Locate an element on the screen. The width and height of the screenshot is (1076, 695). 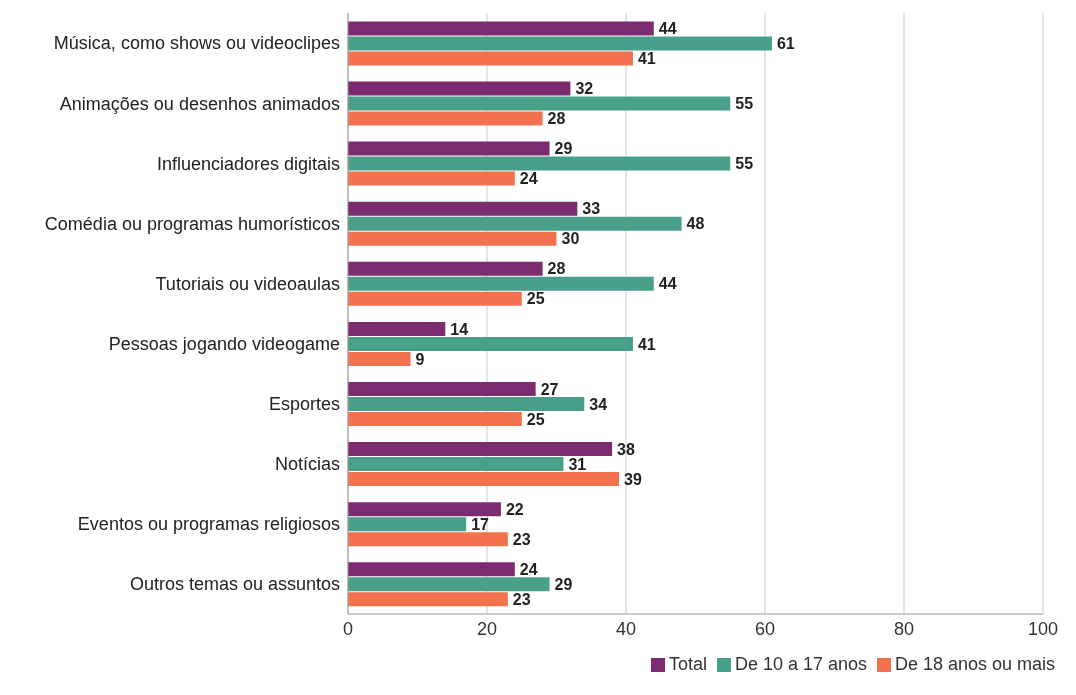
data-label: 34 is located at coordinates (598, 404).